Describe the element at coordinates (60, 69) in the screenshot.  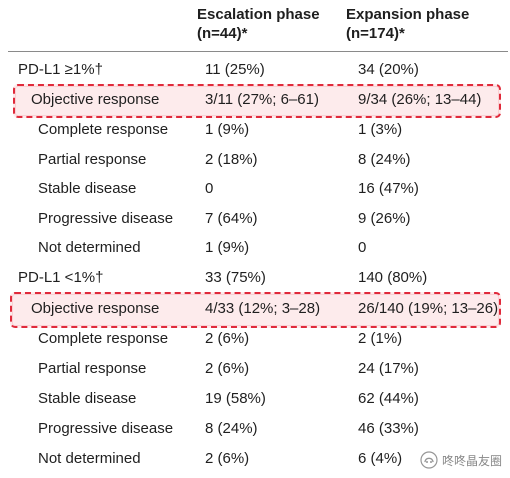
I see `section-title: PD-L1 ≥1%†` at that location.